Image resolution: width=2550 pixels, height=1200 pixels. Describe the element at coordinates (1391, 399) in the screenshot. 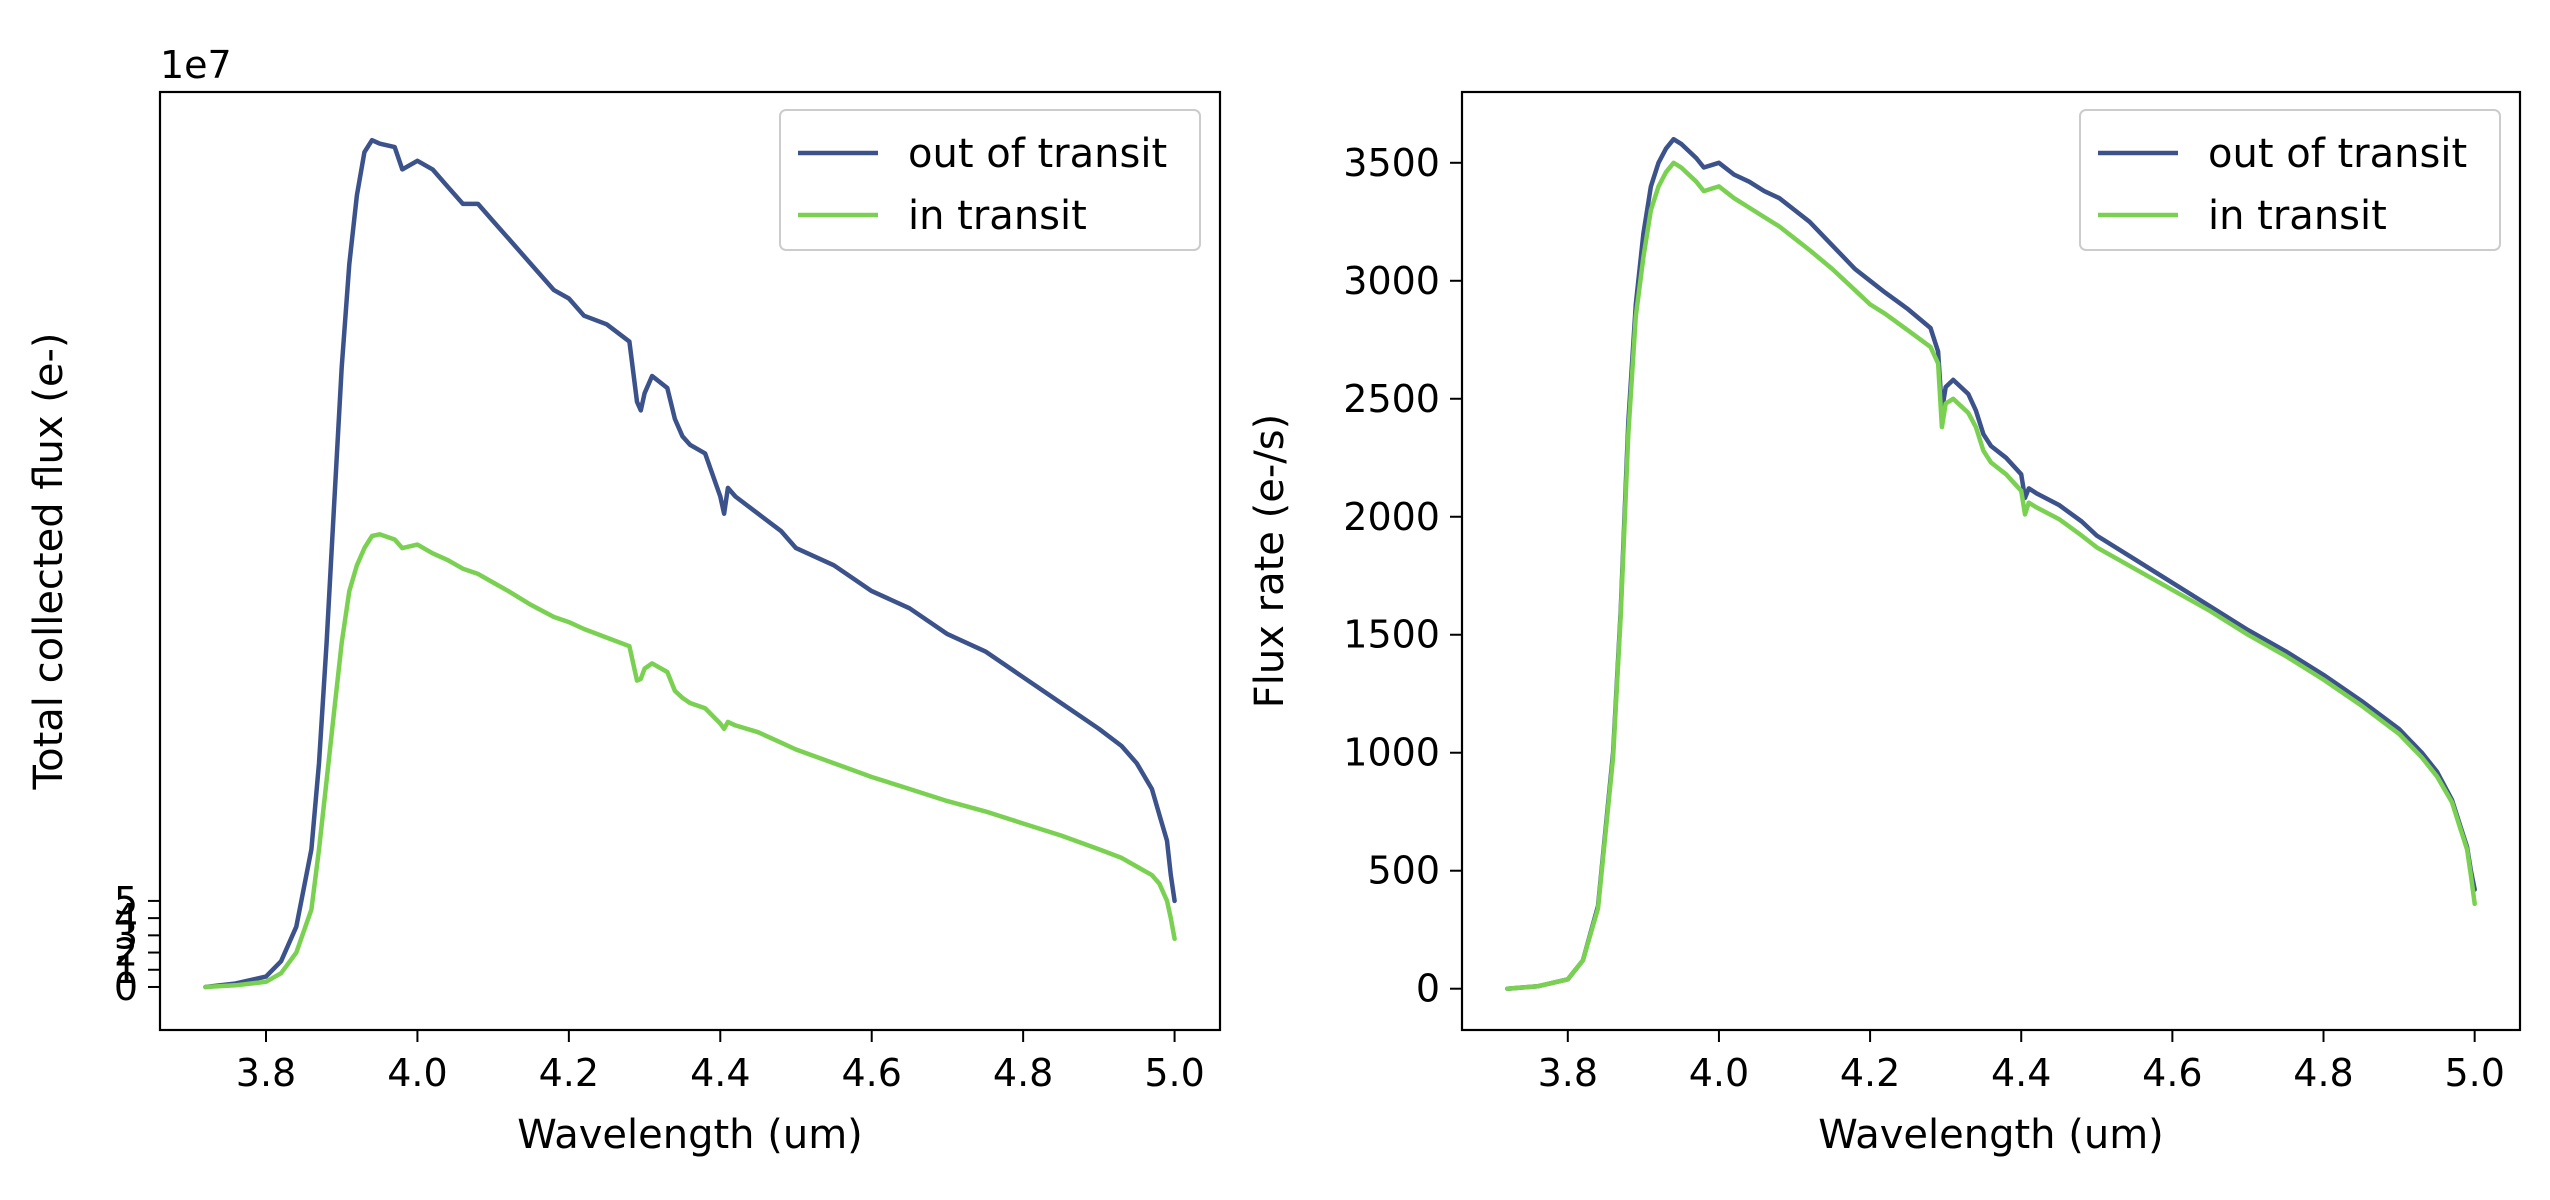

I see `y-tick-label: 2500` at that location.